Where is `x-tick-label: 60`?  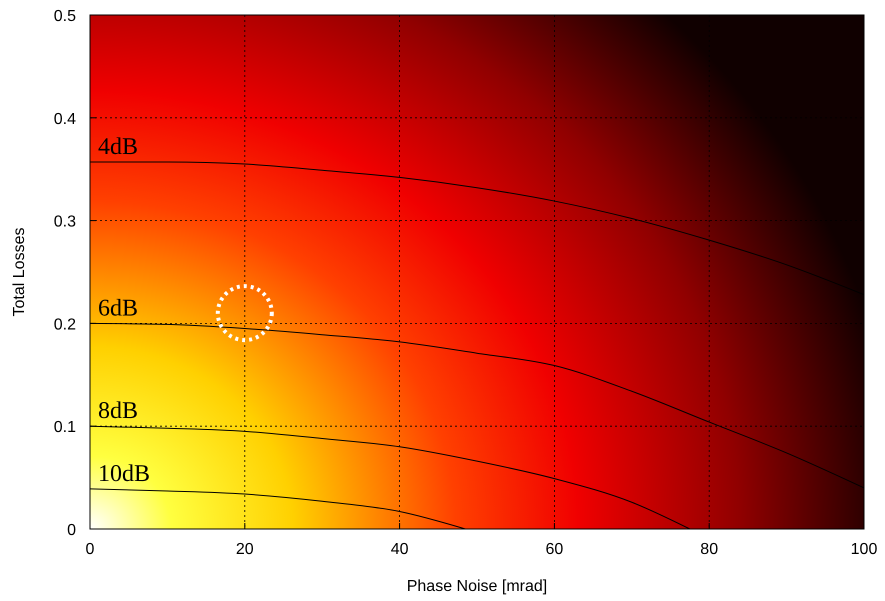
x-tick-label: 60 is located at coordinates (555, 549).